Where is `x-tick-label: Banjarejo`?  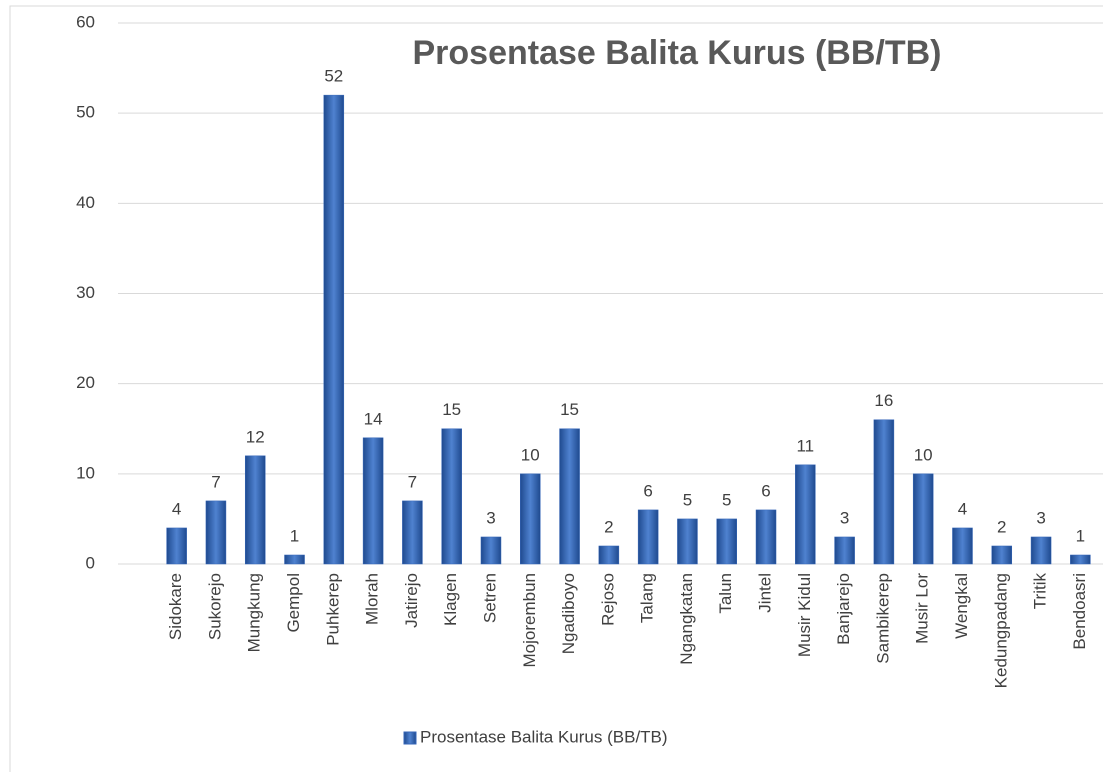 x-tick-label: Banjarejo is located at coordinates (843, 609).